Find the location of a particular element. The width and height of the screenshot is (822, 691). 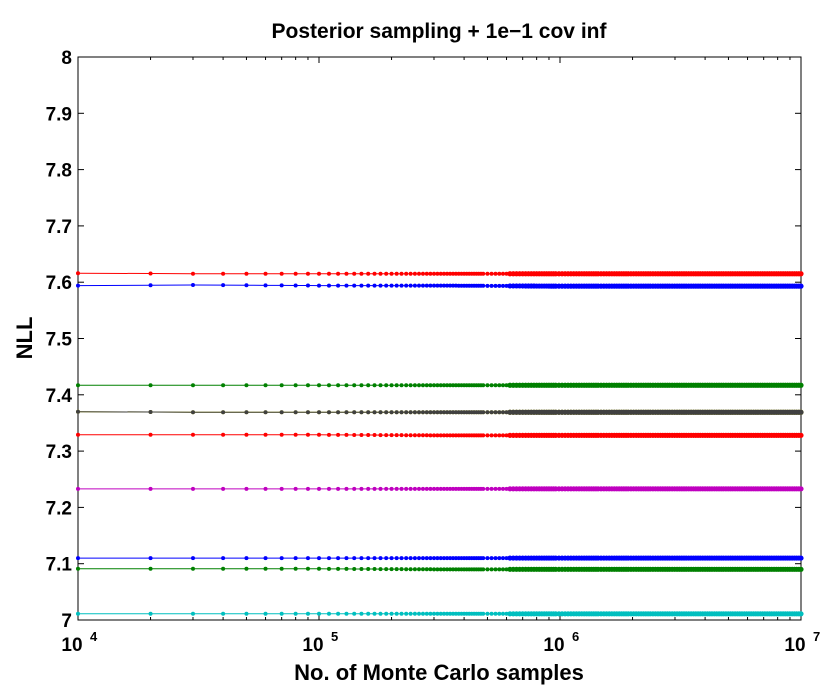

y-tick-label: 7.7 is located at coordinates (59, 227).